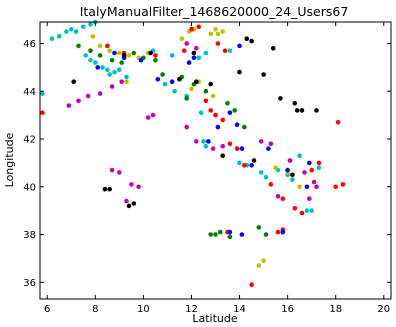 This screenshot has height=327, width=396. Describe the element at coordinates (191, 309) in the screenshot. I see `x-tick-label: 12` at that location.